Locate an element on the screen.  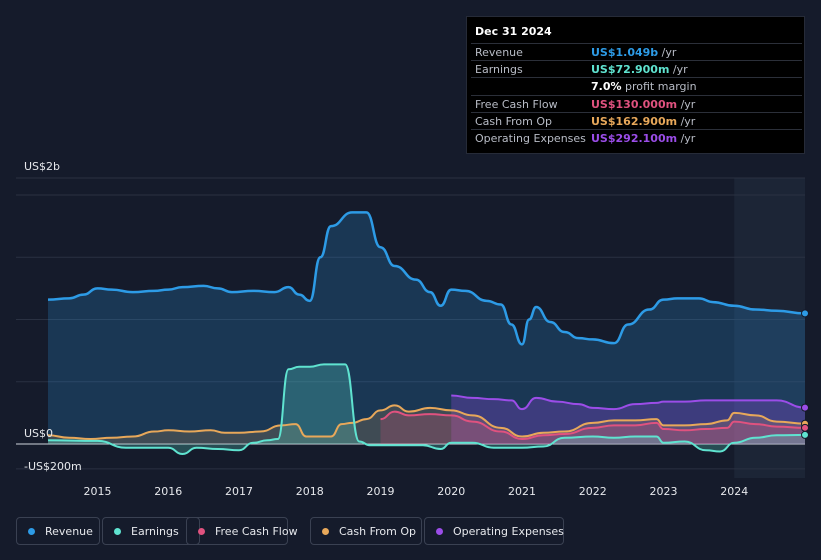
tooltip-row-value: US$162.900m /yr is located at coordinates (643, 121).